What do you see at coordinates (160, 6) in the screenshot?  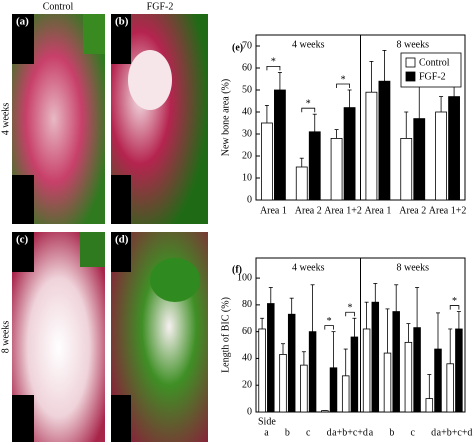 I see `column-label: FGF-2` at bounding box center [160, 6].